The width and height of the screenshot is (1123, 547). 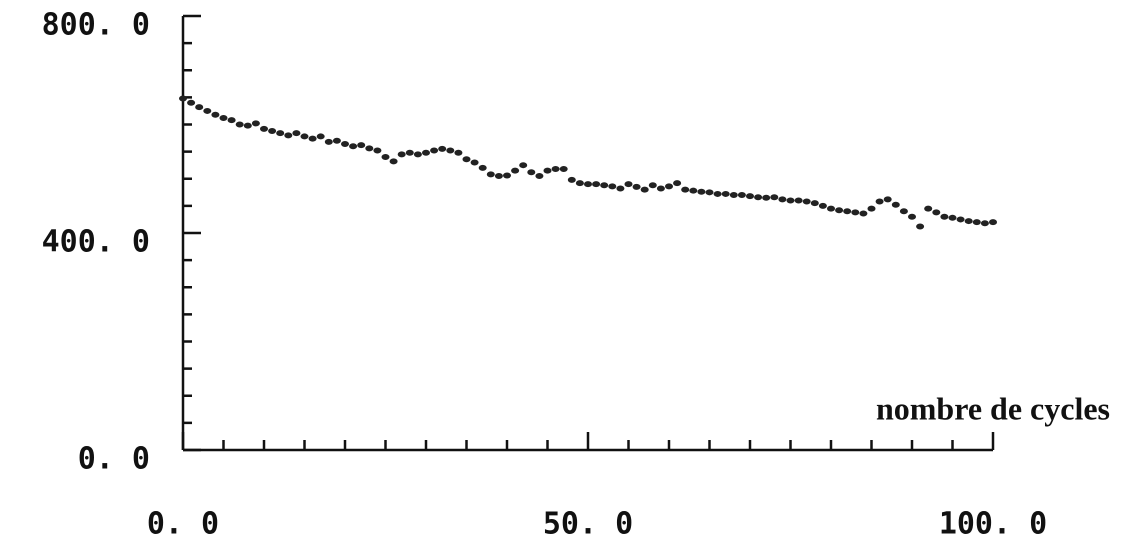 What do you see at coordinates (96, 25) in the screenshot?
I see `y-tick-label: 800. 0` at bounding box center [96, 25].